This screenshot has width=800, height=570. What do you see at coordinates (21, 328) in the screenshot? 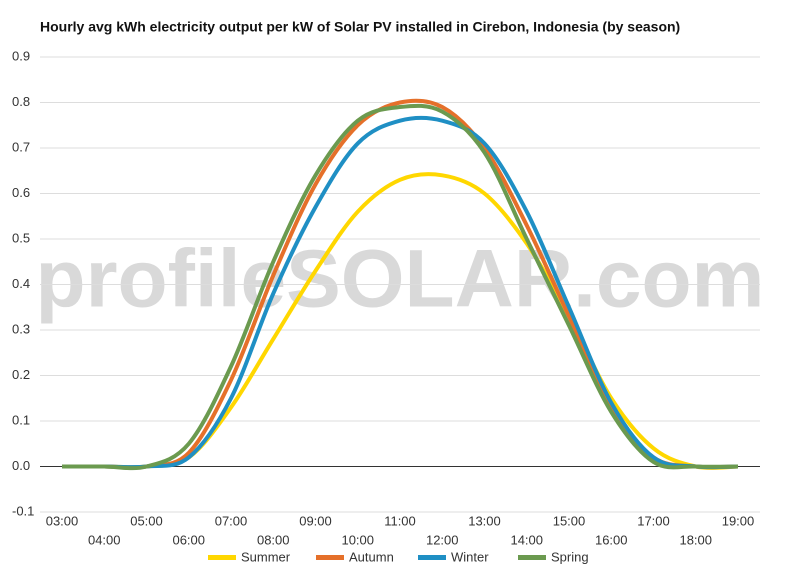
I see `y-tick-label: 0.3` at bounding box center [21, 328].